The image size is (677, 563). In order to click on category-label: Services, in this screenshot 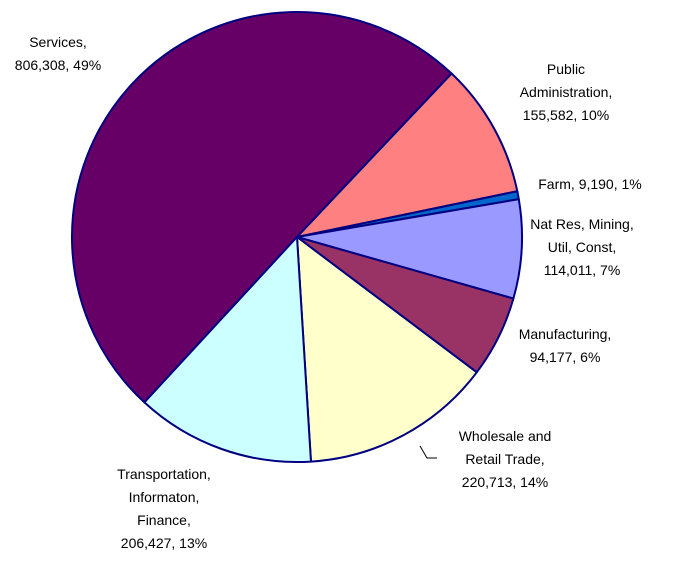, I will do `click(58, 42)`.